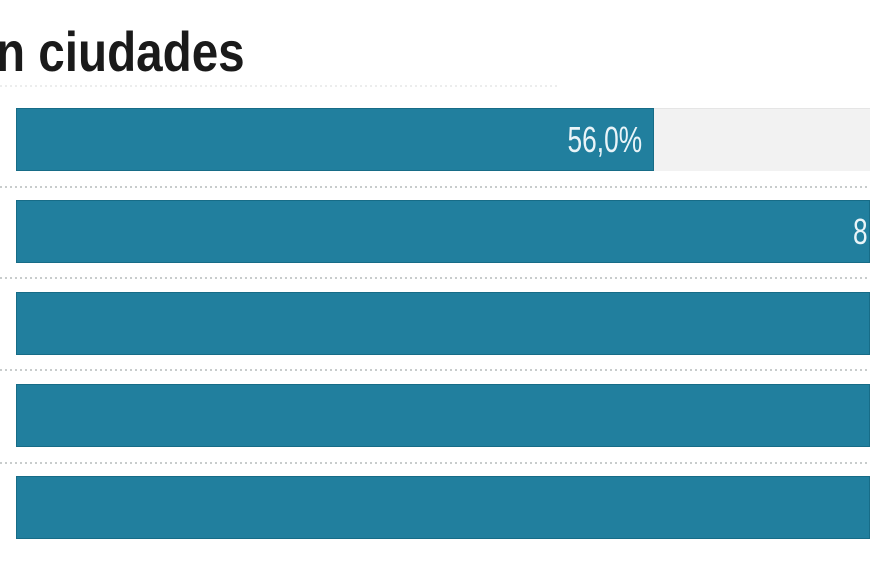 The image size is (870, 580). I want to click on bar-track: 56,0%, so click(443, 139).